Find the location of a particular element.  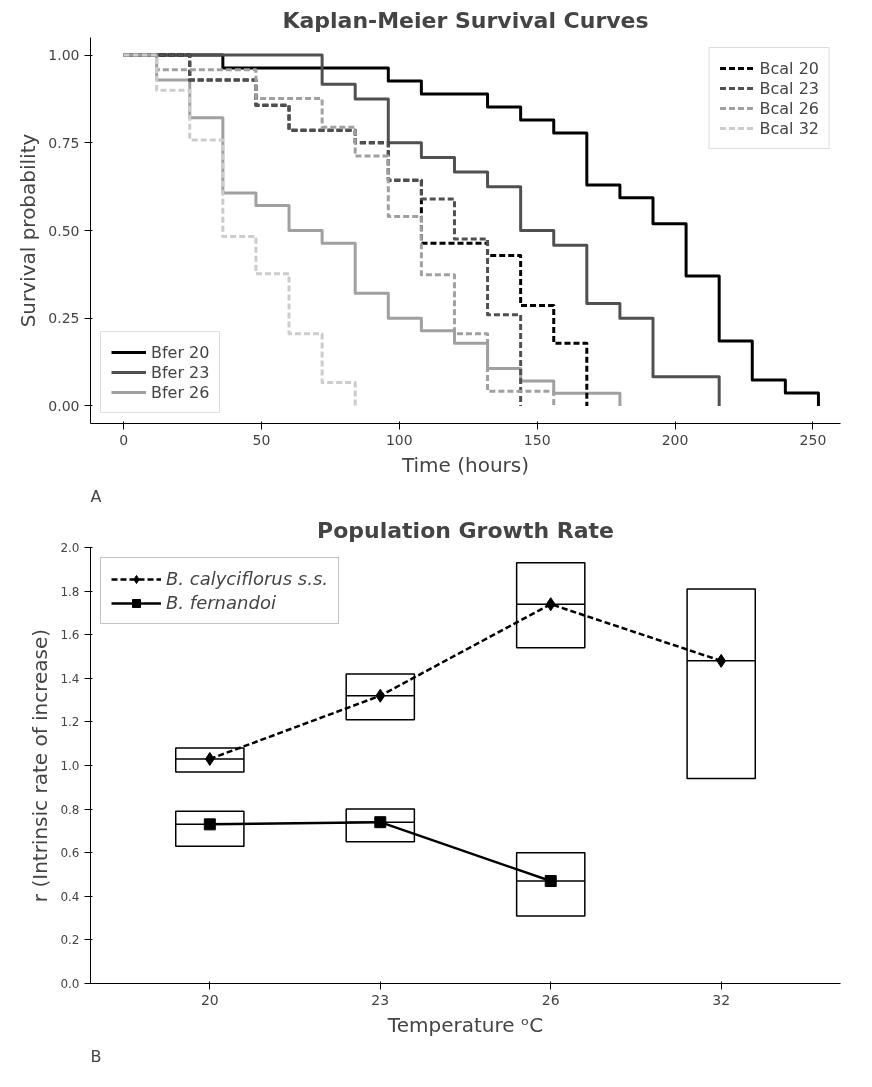

x-tick-label: 200 is located at coordinates (675, 439).